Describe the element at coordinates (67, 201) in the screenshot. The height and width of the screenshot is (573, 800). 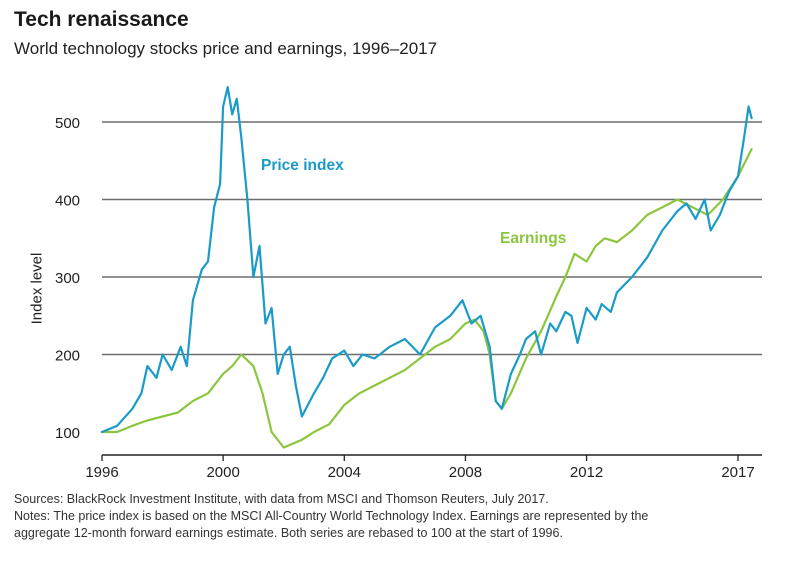
I see `y-tick-400: 400` at that location.